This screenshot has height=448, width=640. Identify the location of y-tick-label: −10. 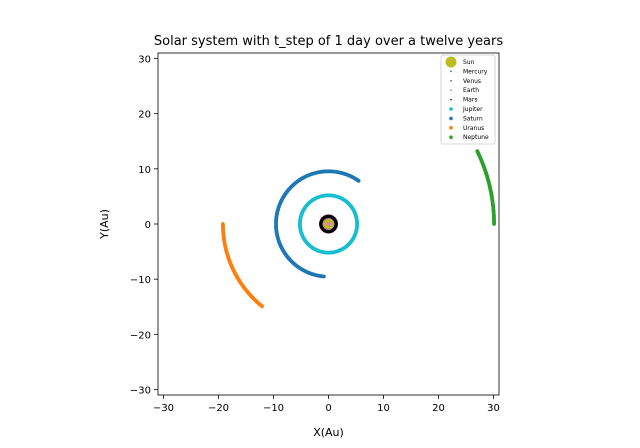
(140, 280).